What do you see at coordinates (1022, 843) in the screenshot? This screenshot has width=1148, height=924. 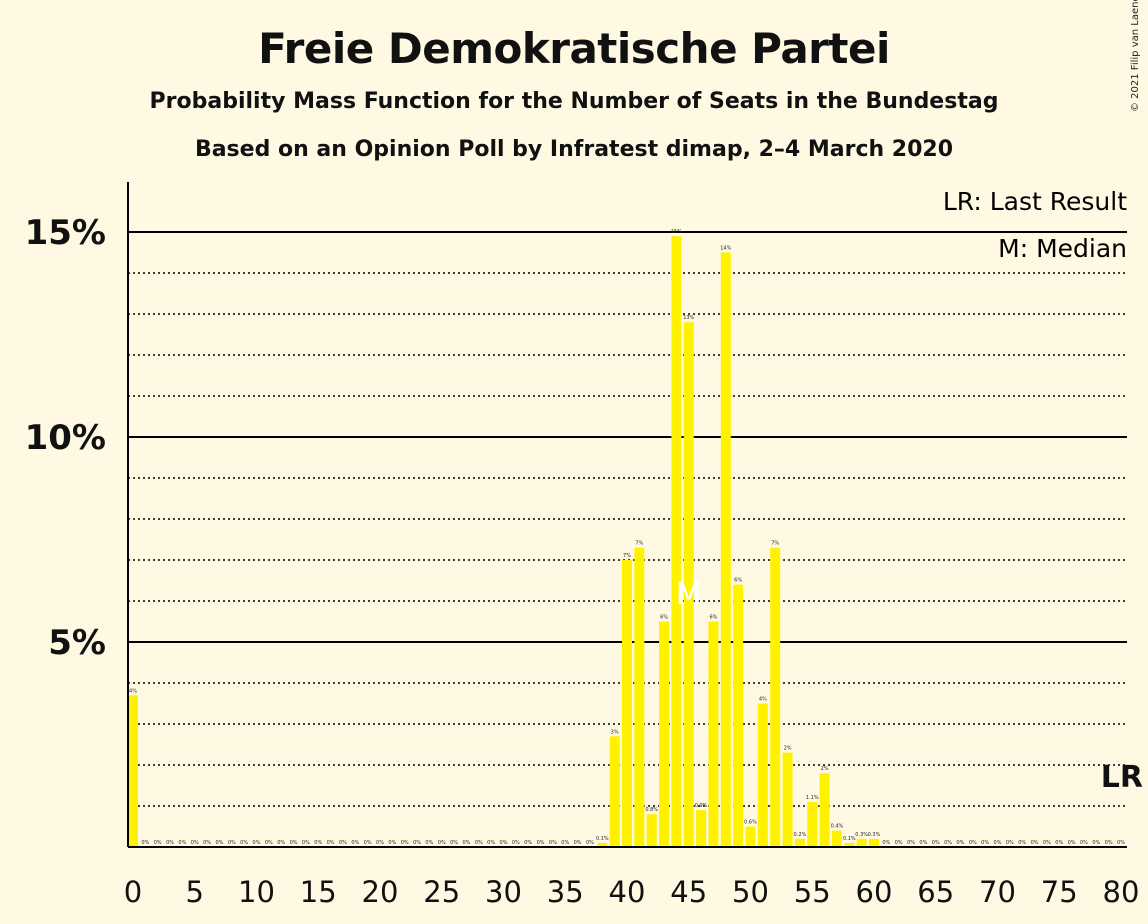 I see `bar-label-seat-72: 0%` at bounding box center [1022, 843].